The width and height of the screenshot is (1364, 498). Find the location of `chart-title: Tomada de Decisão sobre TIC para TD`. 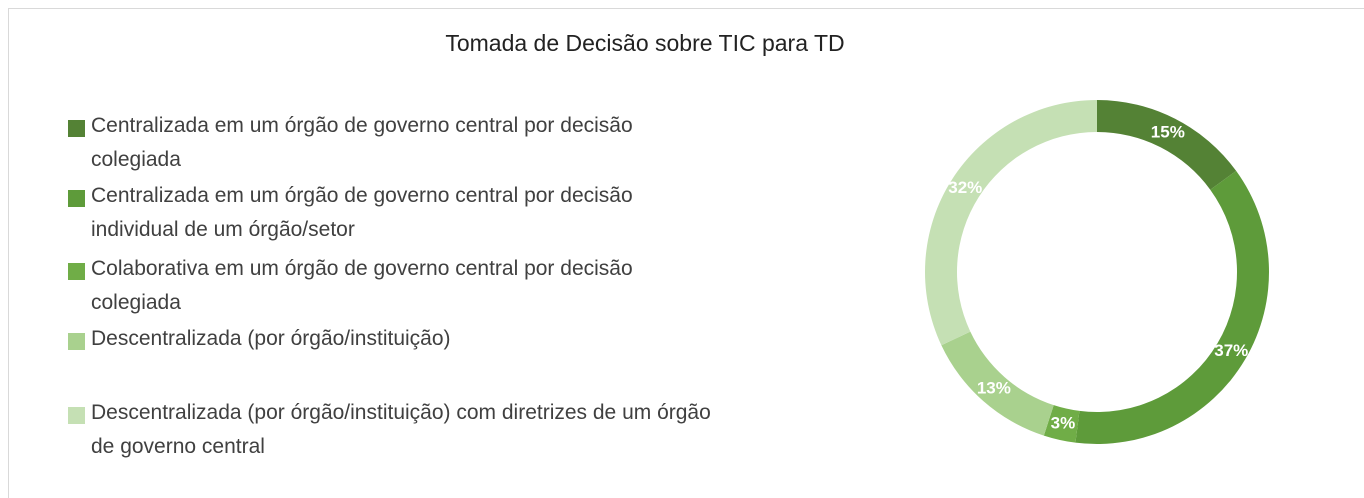

chart-title: Tomada de Decisão sobre TIC para TD is located at coordinates (645, 43).